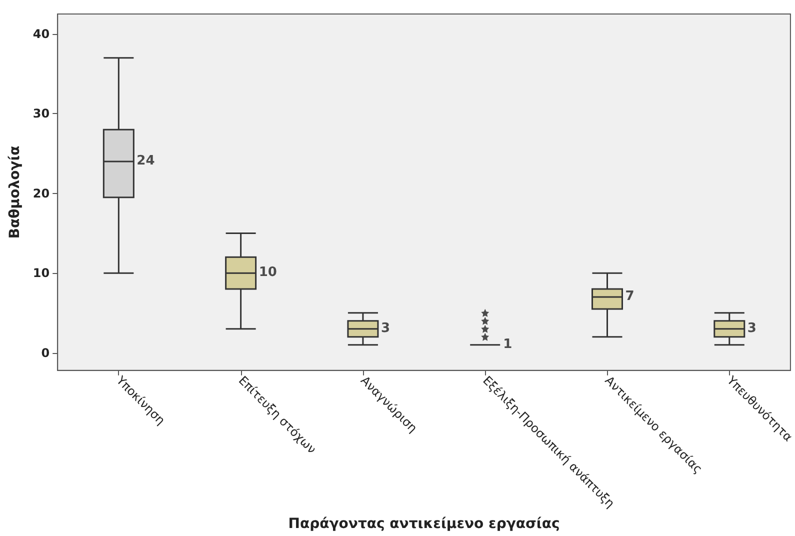 The image size is (795, 536). What do you see at coordinates (507, 344) in the screenshot?
I see `text: 1` at bounding box center [507, 344].